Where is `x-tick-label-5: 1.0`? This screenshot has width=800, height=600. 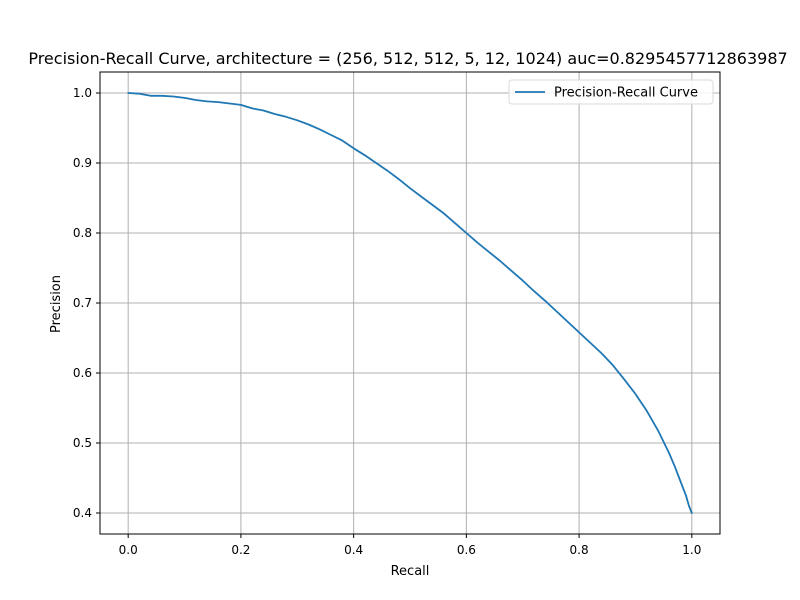 x-tick-label-5: 1.0 is located at coordinates (691, 550).